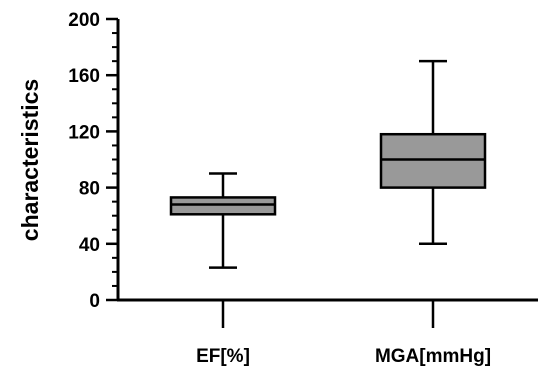  I want to click on x-tick-label: MGA[mmHg], so click(433, 356).